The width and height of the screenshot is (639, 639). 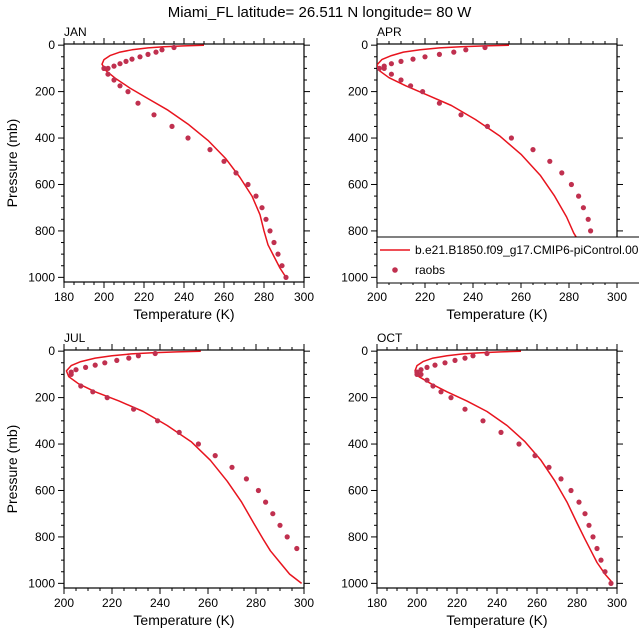 I want to click on legend-background, so click(x=508, y=260).